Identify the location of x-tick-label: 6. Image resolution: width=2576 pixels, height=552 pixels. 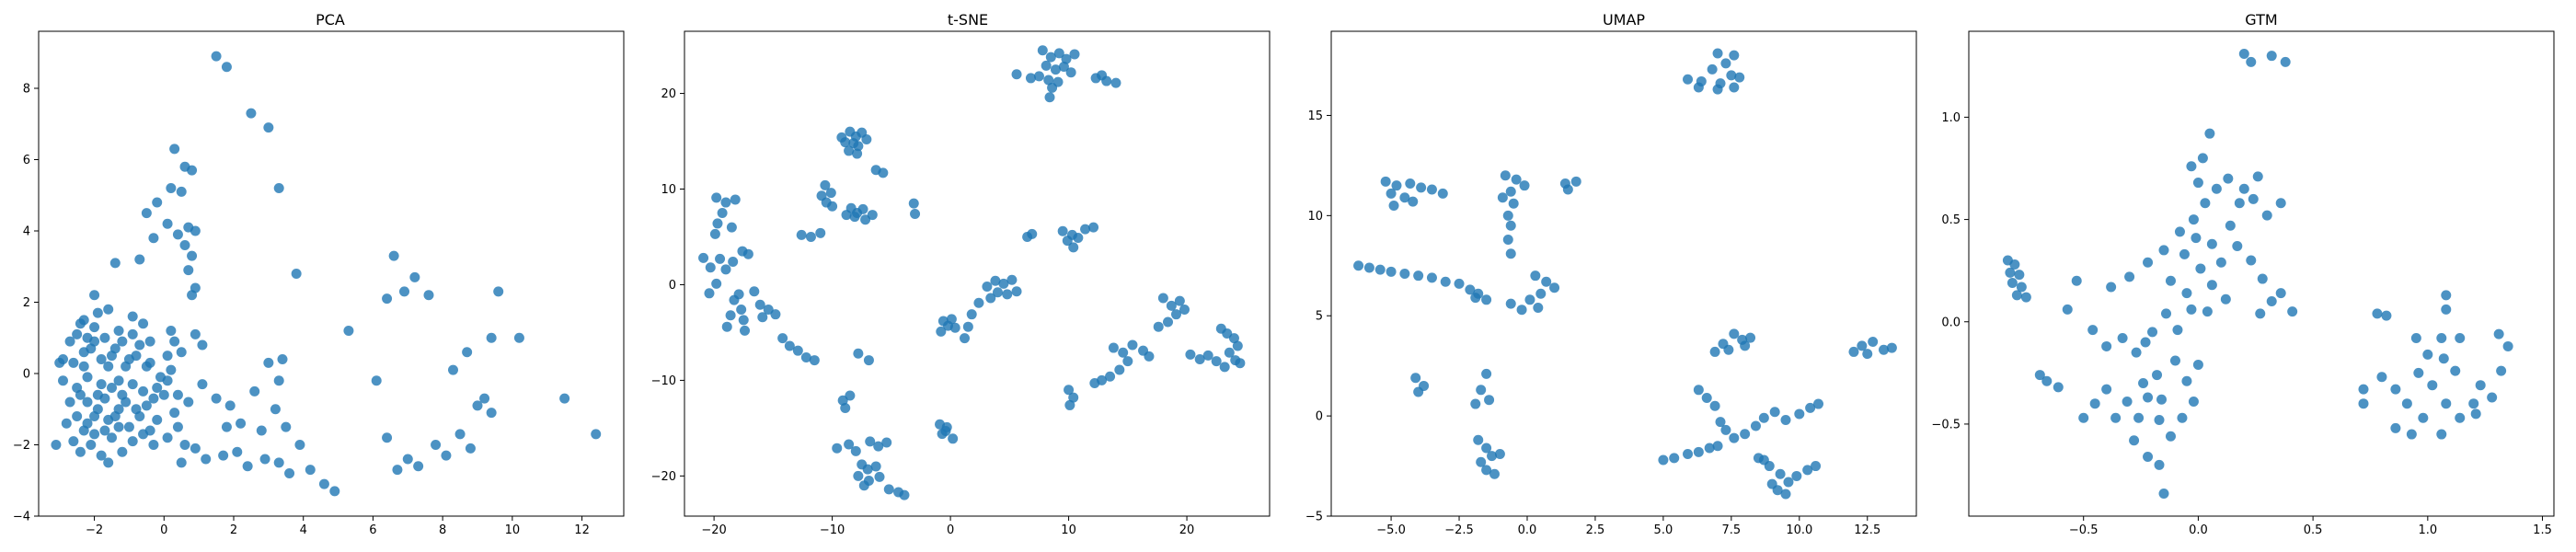
(372, 530).